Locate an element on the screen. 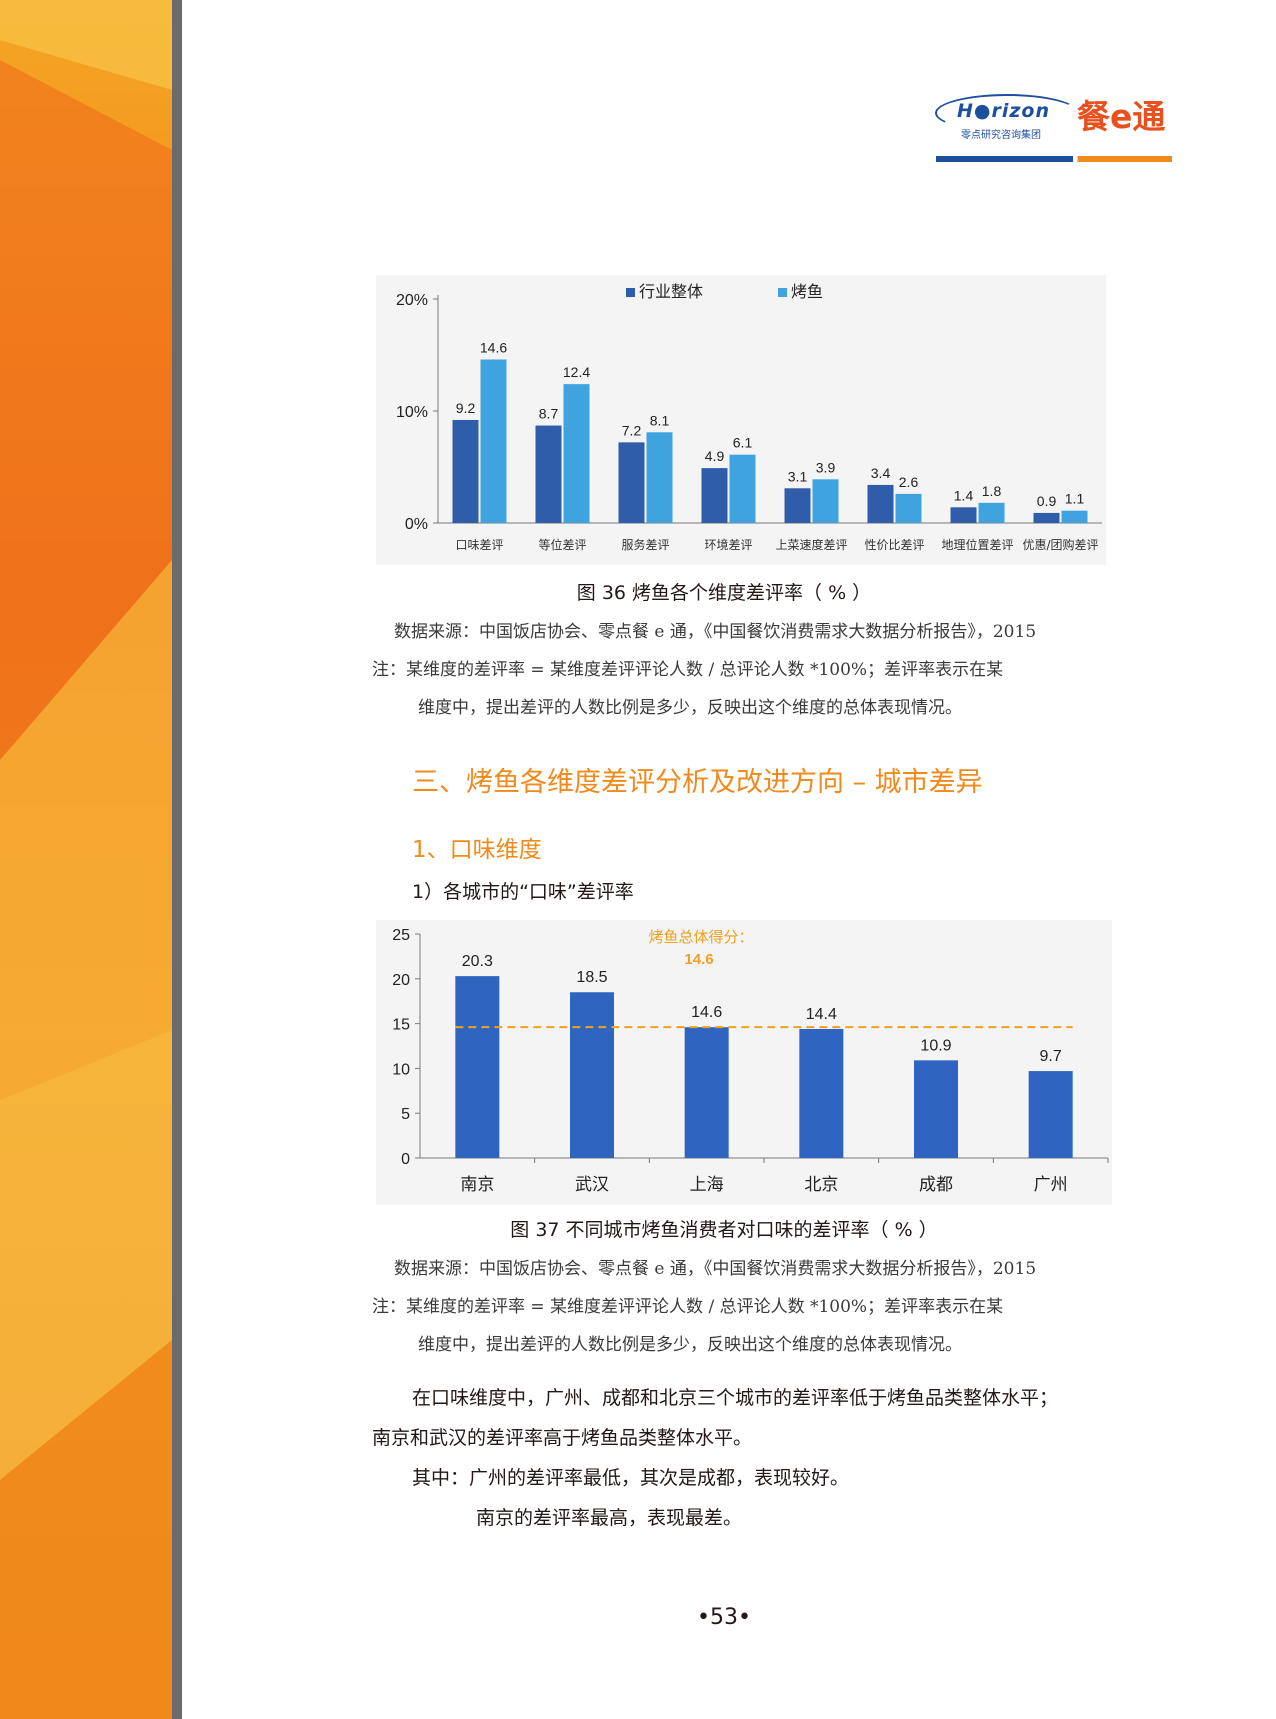 The width and height of the screenshot is (1276, 1719). chart37-reference-label: 烤鱼总体得分： is located at coordinates (700, 937).